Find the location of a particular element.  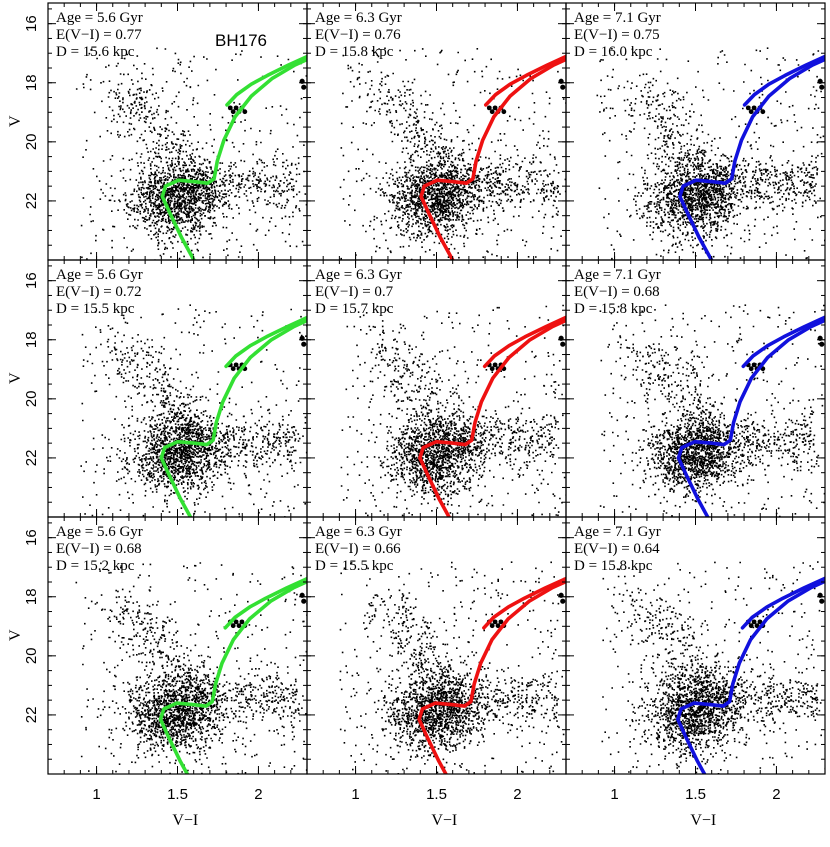

panel-annotation-line: E(V−I) = 0.7 is located at coordinates (354, 292).